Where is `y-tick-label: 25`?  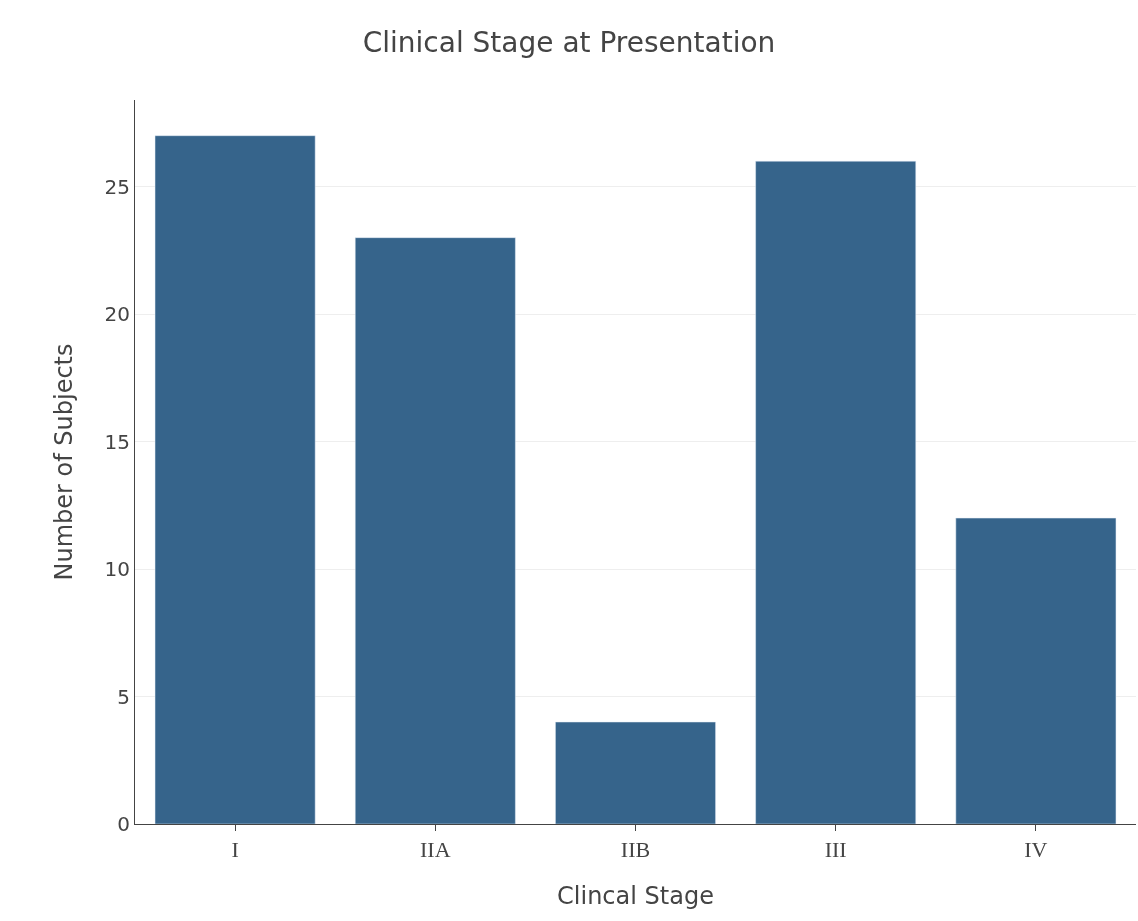
y-tick-label: 25 is located at coordinates (117, 186).